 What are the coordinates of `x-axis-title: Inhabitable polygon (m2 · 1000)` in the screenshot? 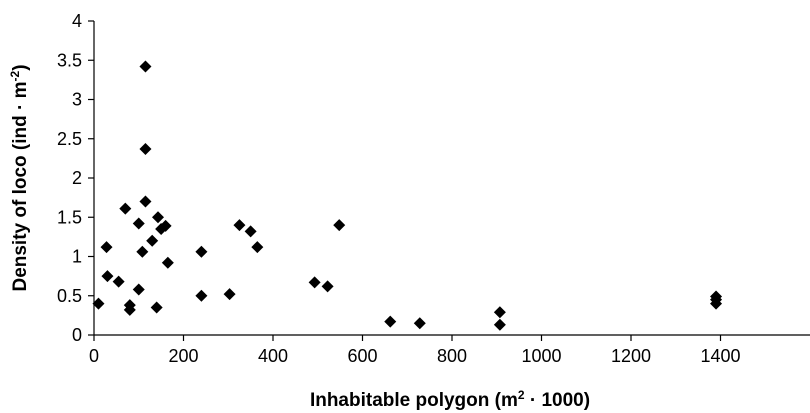 It's located at (450, 399).